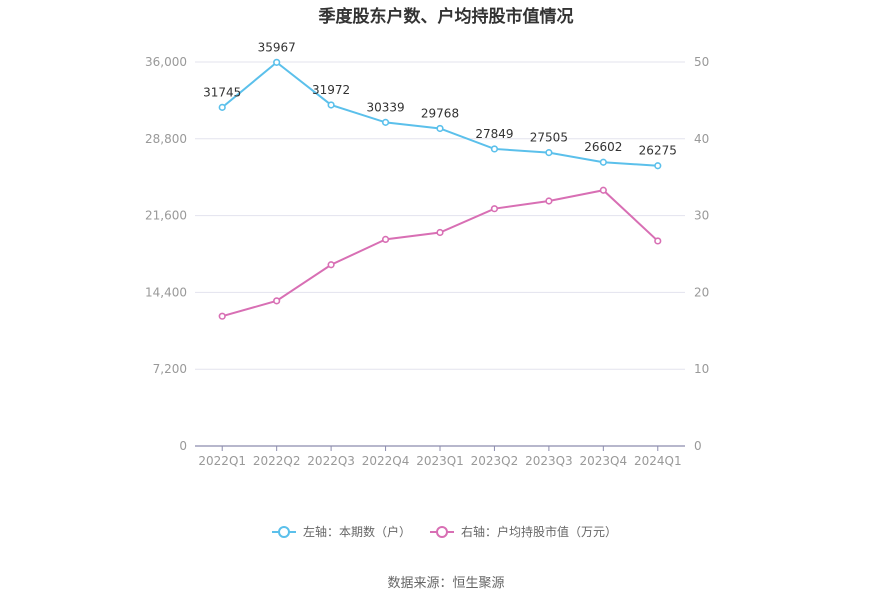 The height and width of the screenshot is (603, 893). What do you see at coordinates (166, 254) in the screenshot?
I see `left-axis-ticks: 0 7,200 14,400 21,600 28,800 36,000` at bounding box center [166, 254].